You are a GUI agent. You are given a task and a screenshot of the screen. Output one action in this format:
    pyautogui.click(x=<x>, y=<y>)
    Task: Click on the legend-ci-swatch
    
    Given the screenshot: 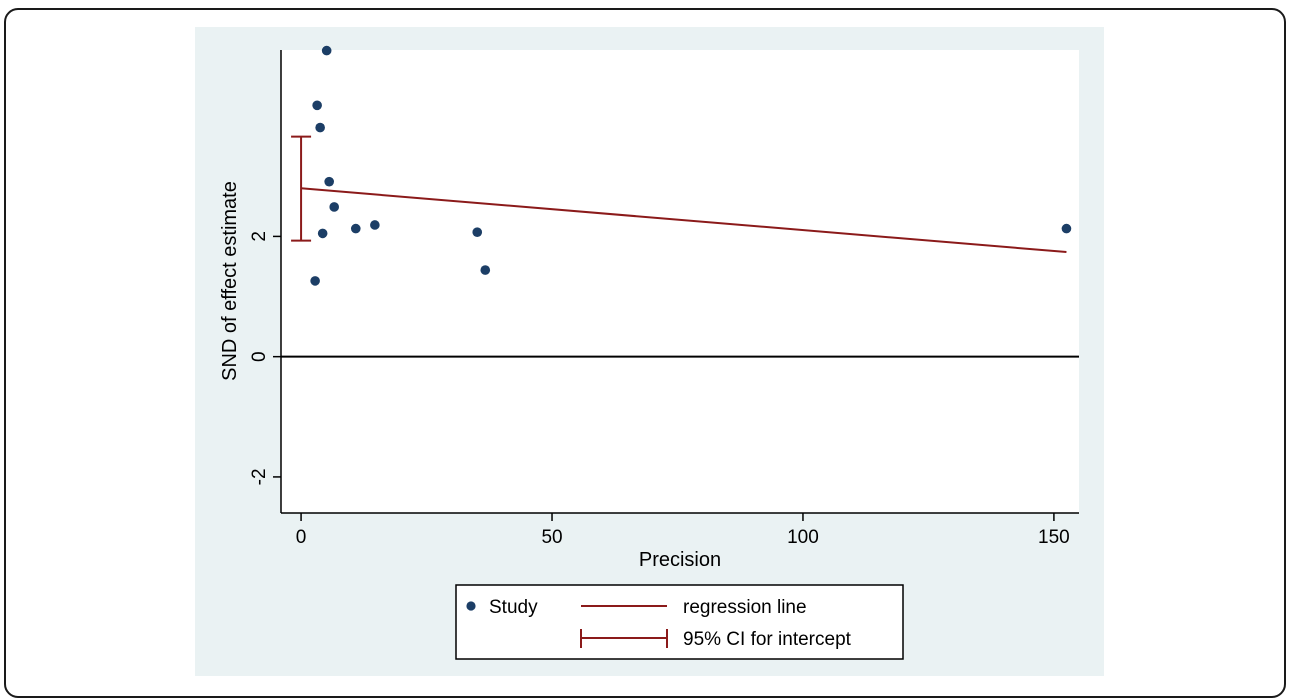 What is the action you would take?
    pyautogui.click(x=624, y=638)
    